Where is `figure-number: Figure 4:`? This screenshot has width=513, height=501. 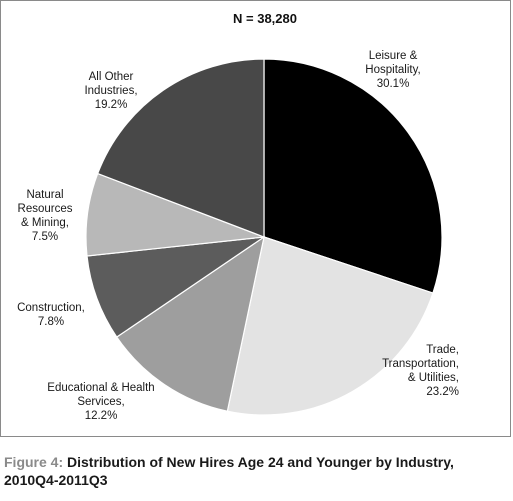
figure-number: Figure 4: is located at coordinates (34, 462).